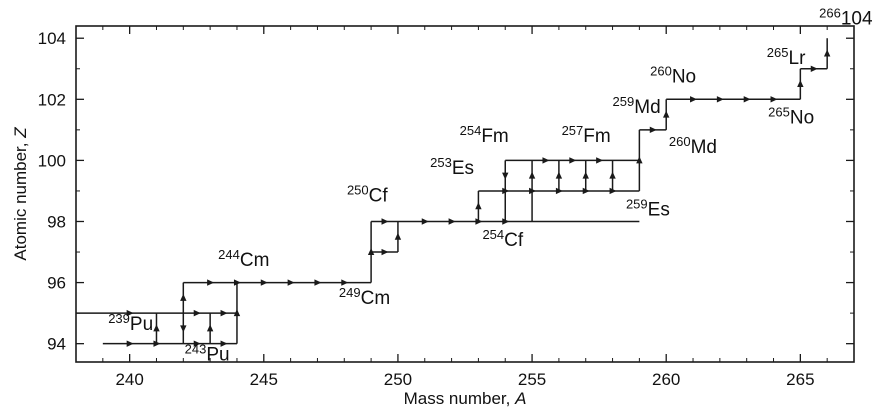 The image size is (875, 414). I want to click on y-tick-label: 102, so click(52, 99).